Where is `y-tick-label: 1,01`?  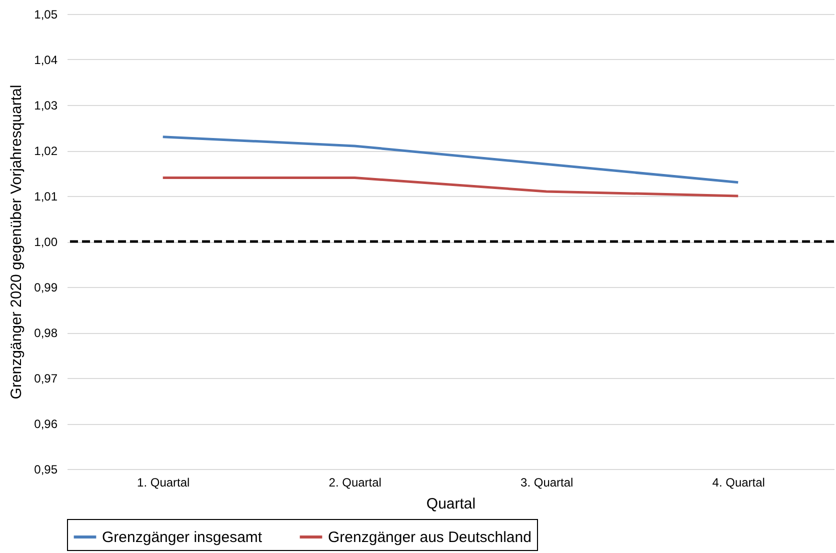
y-tick-label: 1,01 is located at coordinates (46, 197).